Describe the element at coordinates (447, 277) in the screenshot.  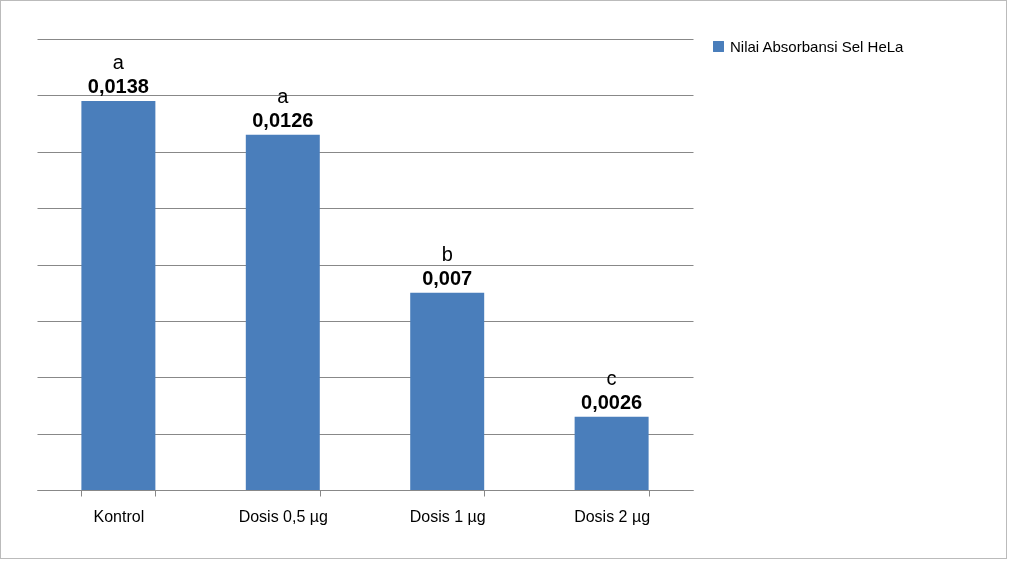
I see `data-label: 0,007` at that location.